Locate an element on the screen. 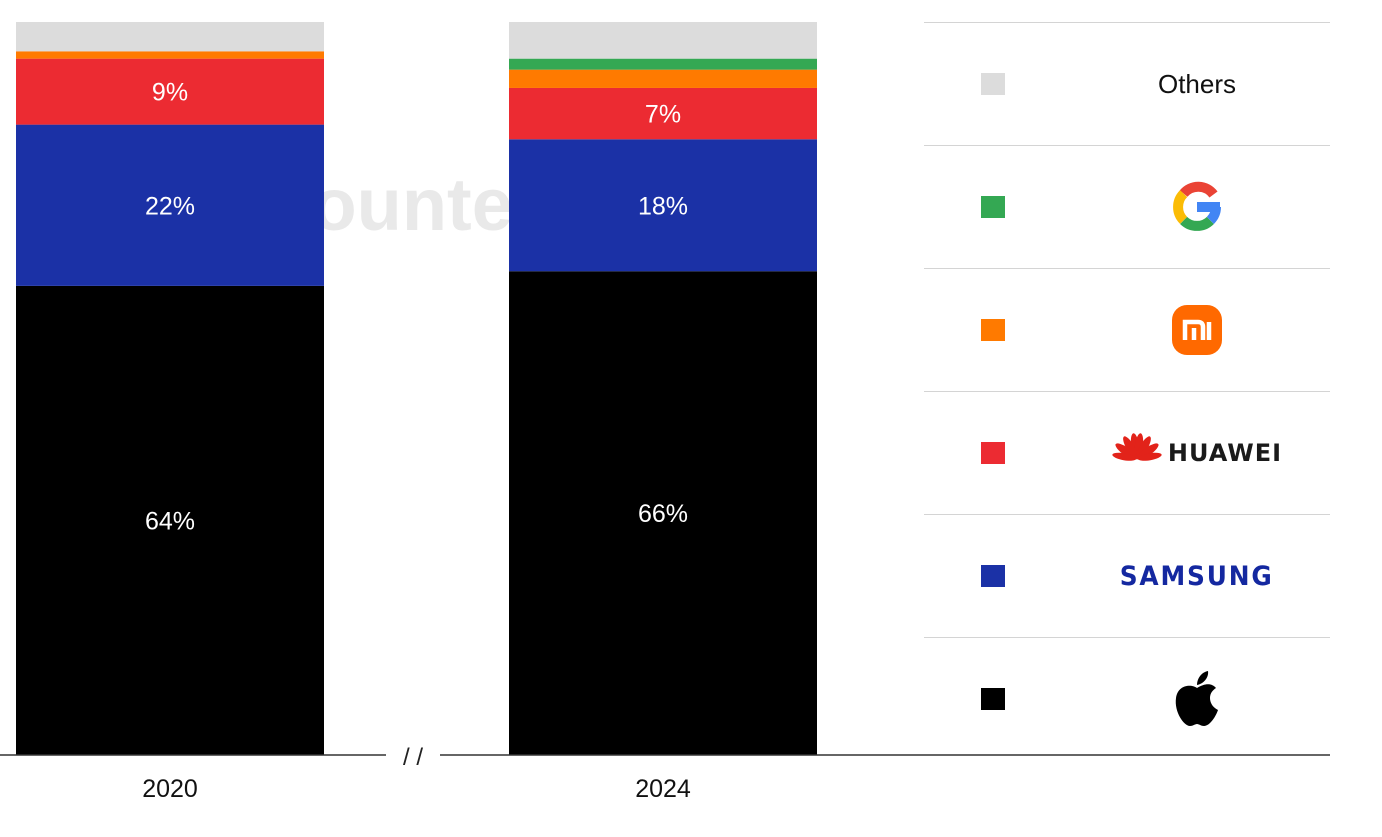  bar-segment-samsung-2020 is located at coordinates (170, 205).